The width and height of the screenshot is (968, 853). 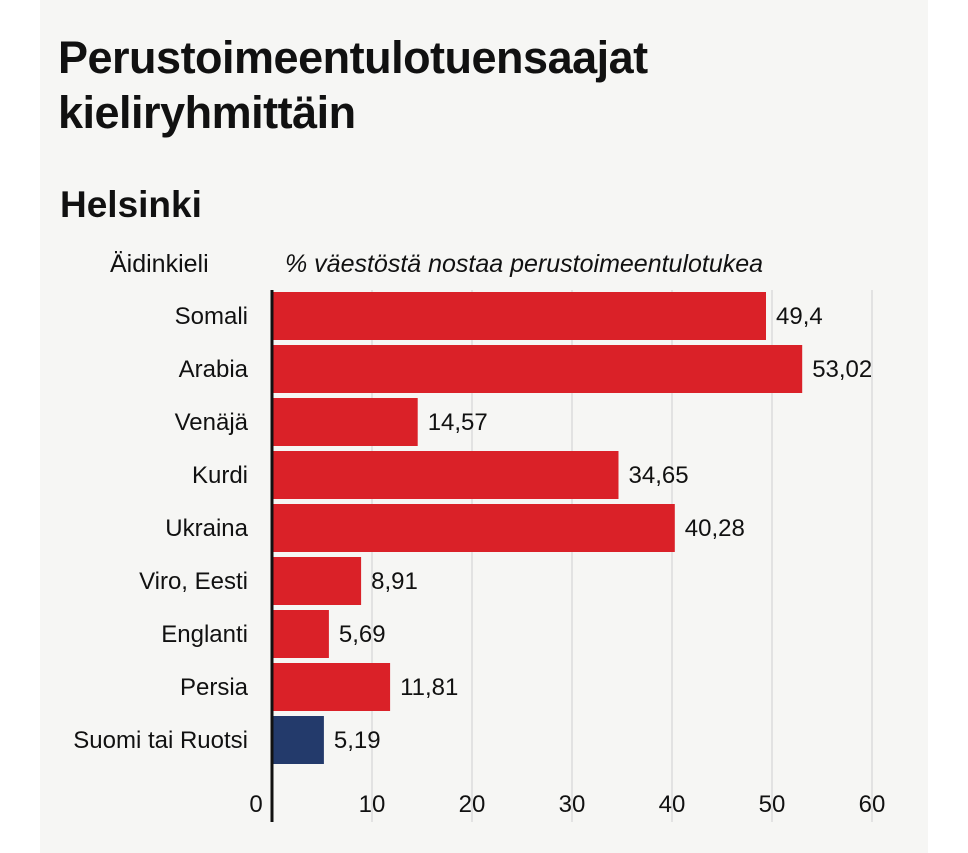 I want to click on value-label: 5,69, so click(x=362, y=634).